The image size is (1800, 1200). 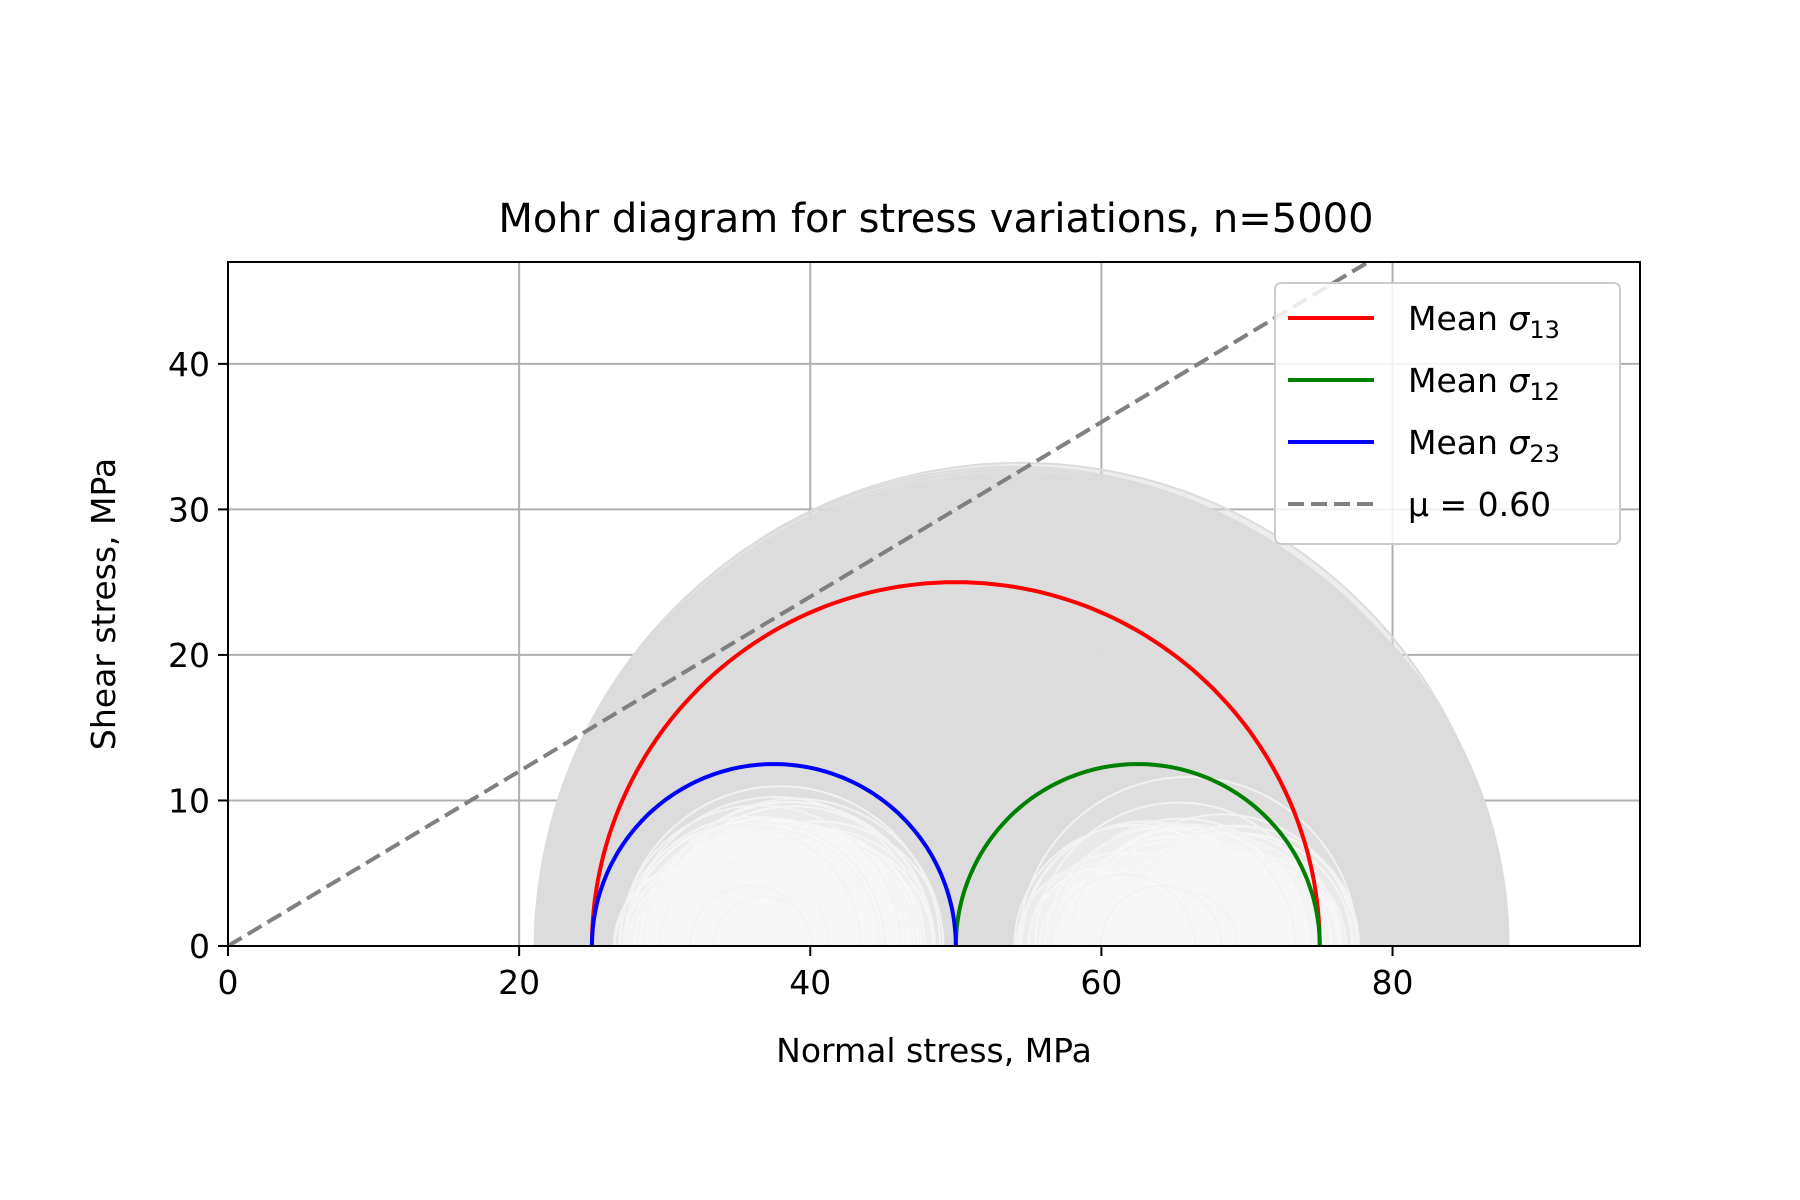 I want to click on x-axis-label: Normal stress, MPa, so click(x=934, y=1050).